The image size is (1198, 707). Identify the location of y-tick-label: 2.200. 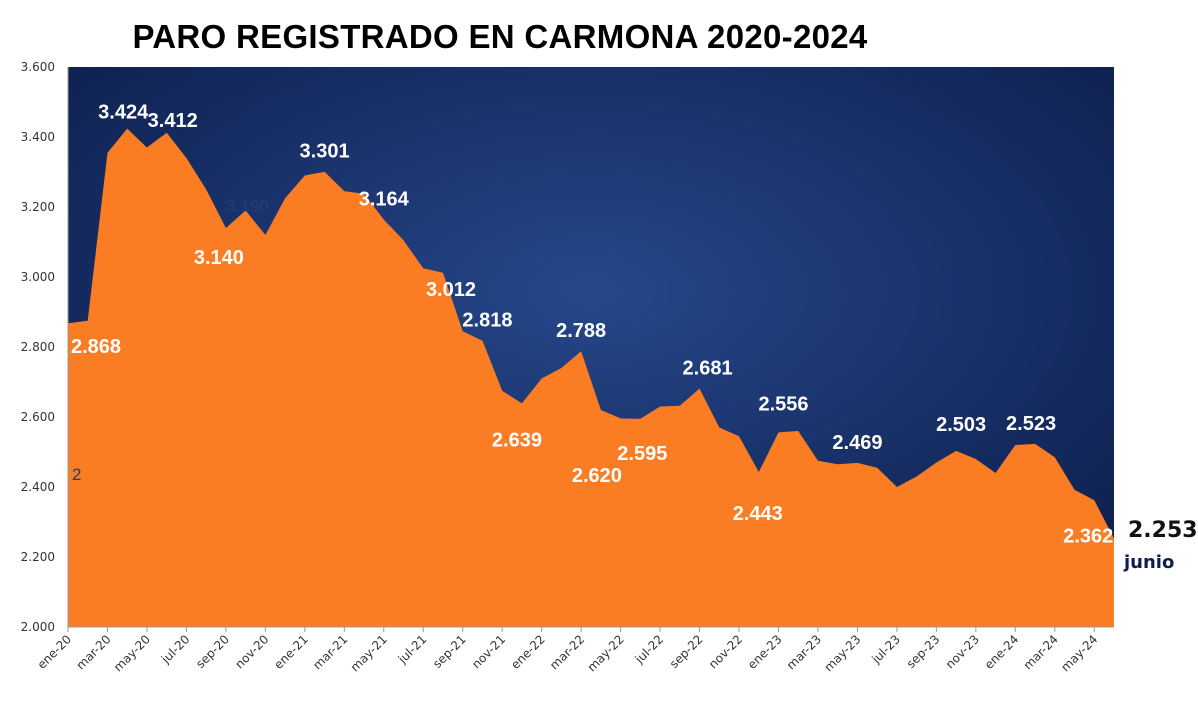
(38, 557).